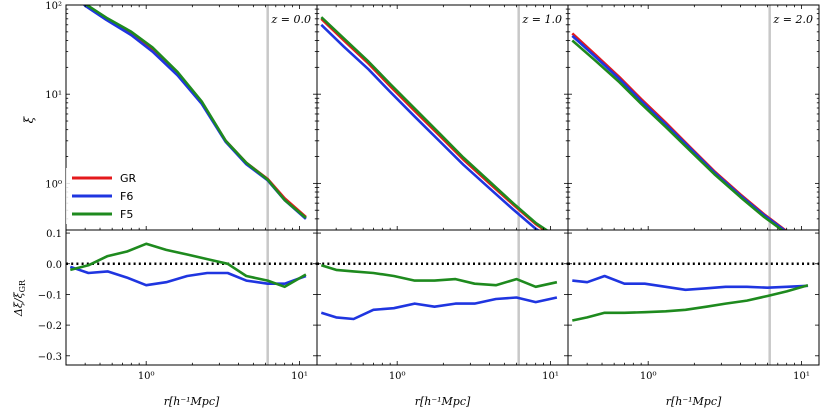 The image size is (830, 415). Describe the element at coordinates (50, 326) in the screenshot. I see `ratio-y-tick-label: −0.2` at that location.